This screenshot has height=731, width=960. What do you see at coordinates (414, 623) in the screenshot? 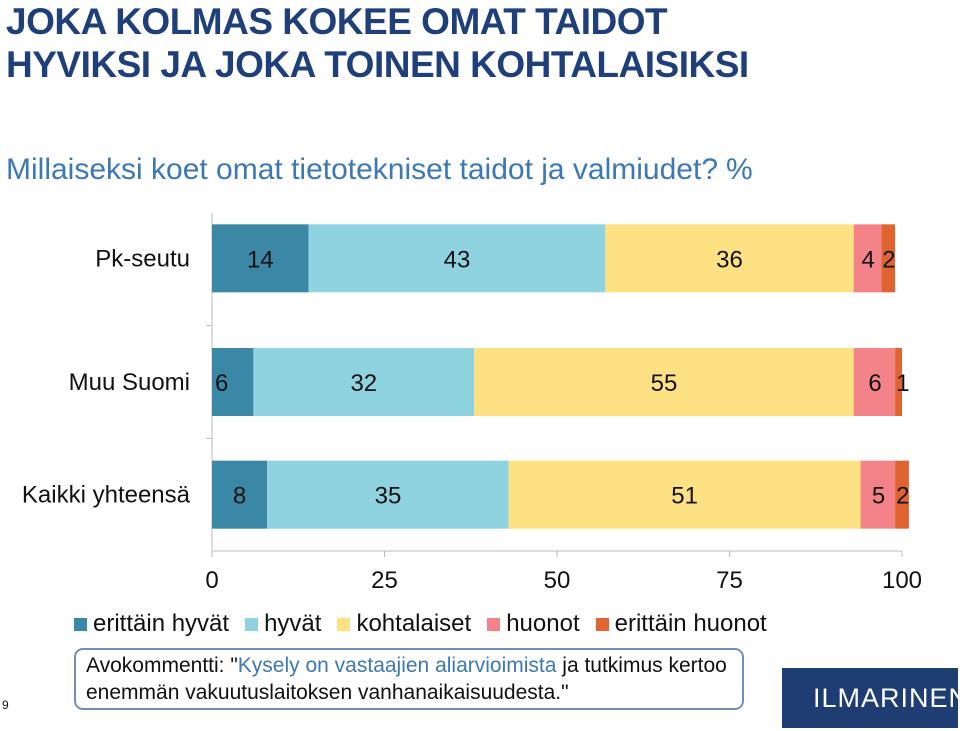
I see `legend-label: kohtalaiset` at bounding box center [414, 623].